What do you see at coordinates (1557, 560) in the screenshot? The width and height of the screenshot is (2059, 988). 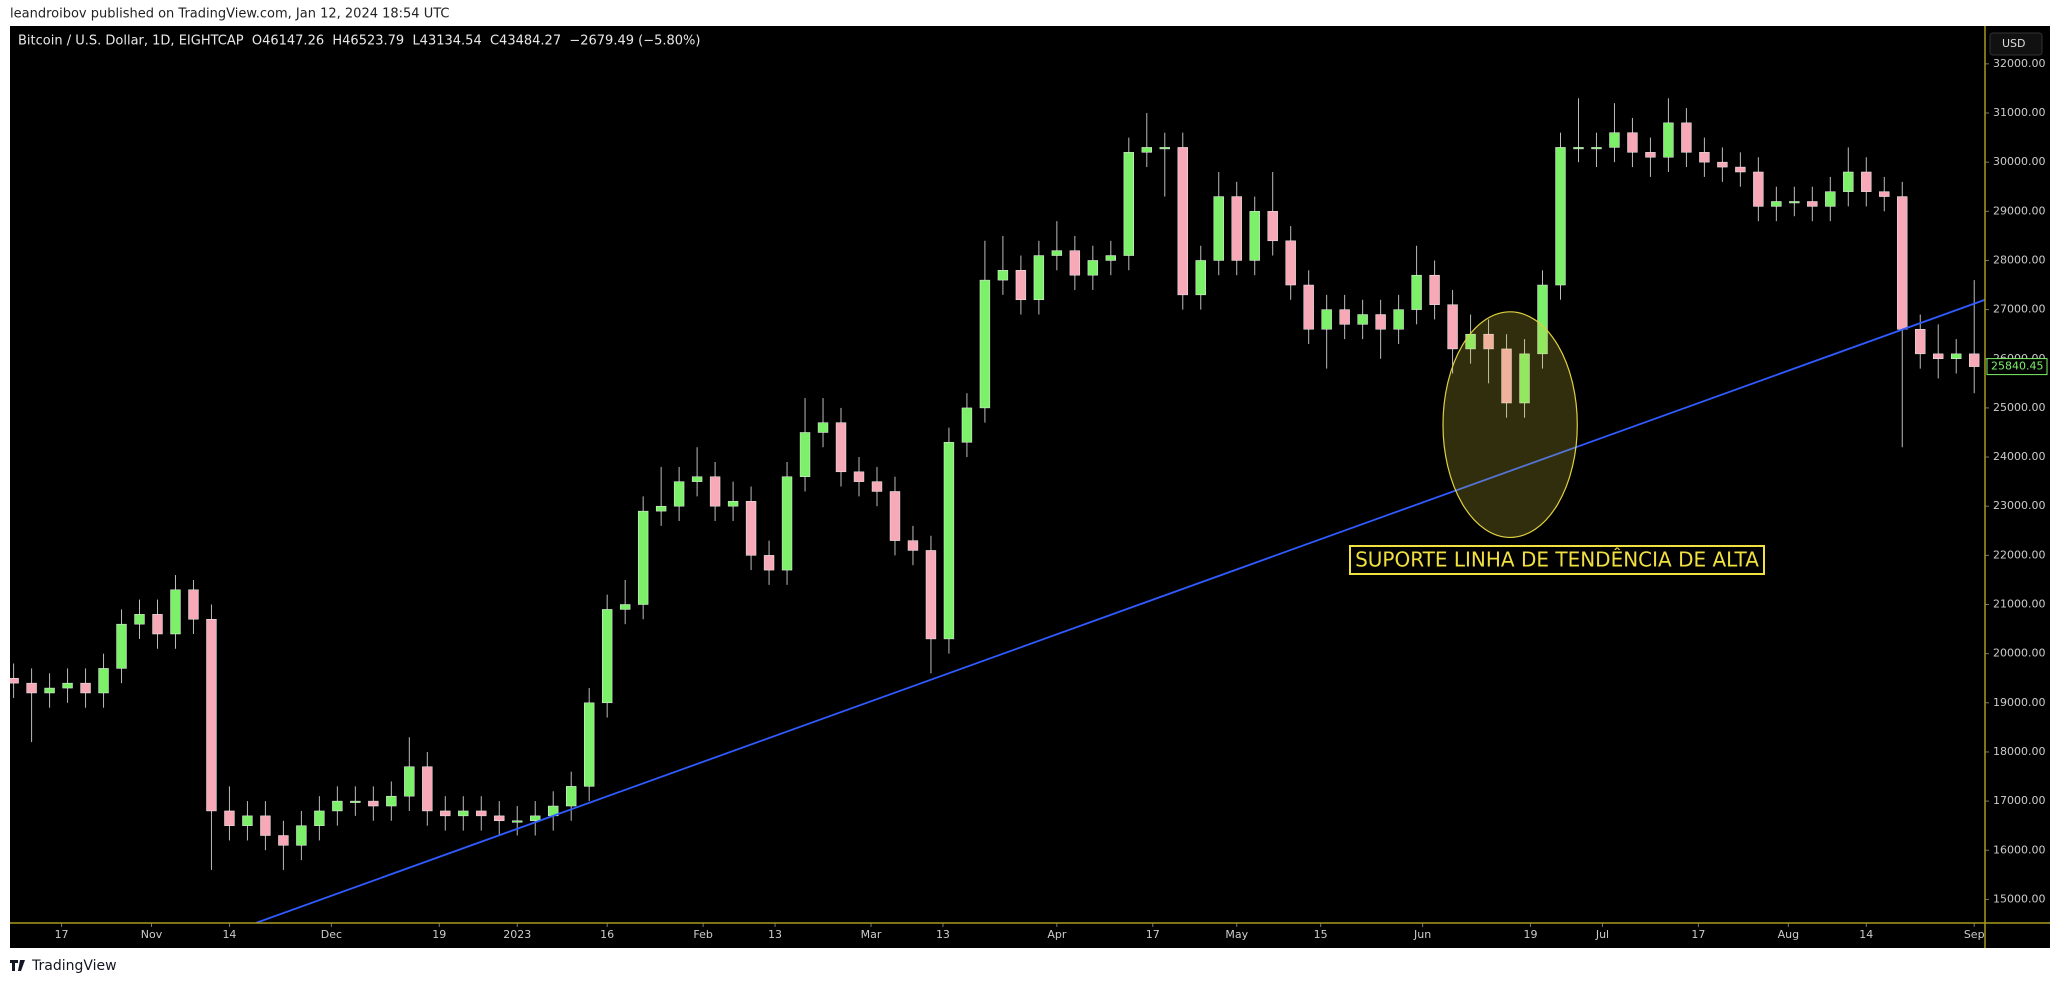 I see `annotation-box` at bounding box center [1557, 560].